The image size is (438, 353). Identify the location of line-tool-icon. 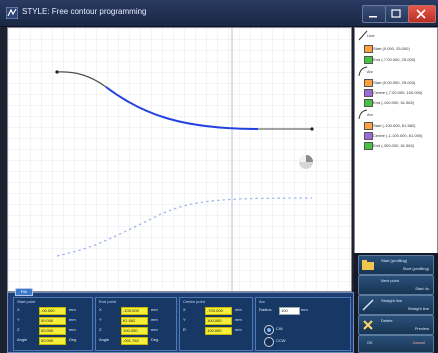
(368, 305).